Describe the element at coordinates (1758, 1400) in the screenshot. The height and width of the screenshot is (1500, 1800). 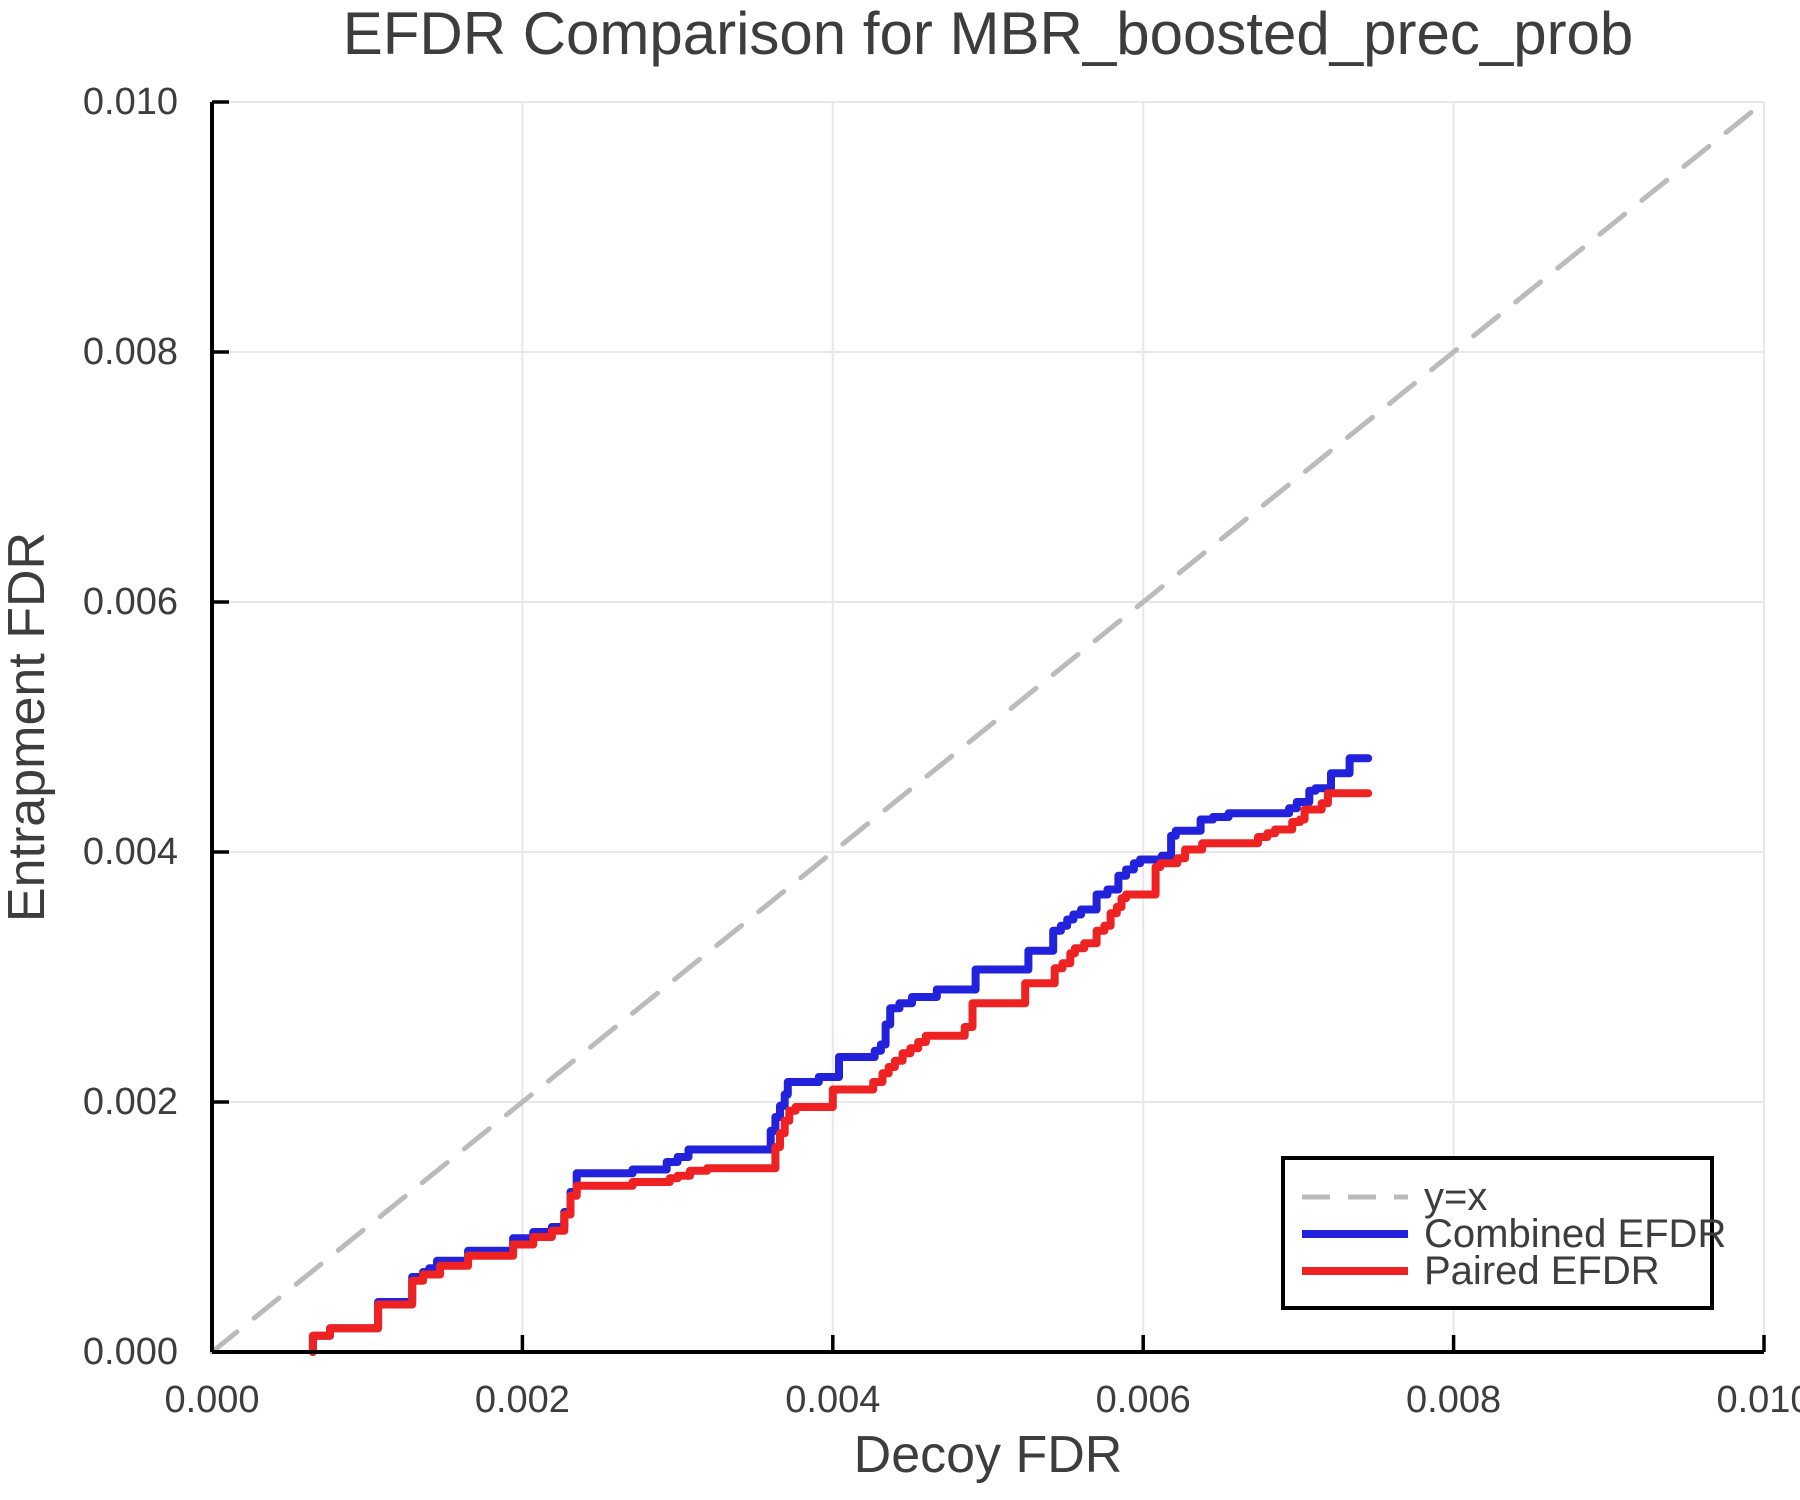
I see `x-tick-label: 0.010` at that location.